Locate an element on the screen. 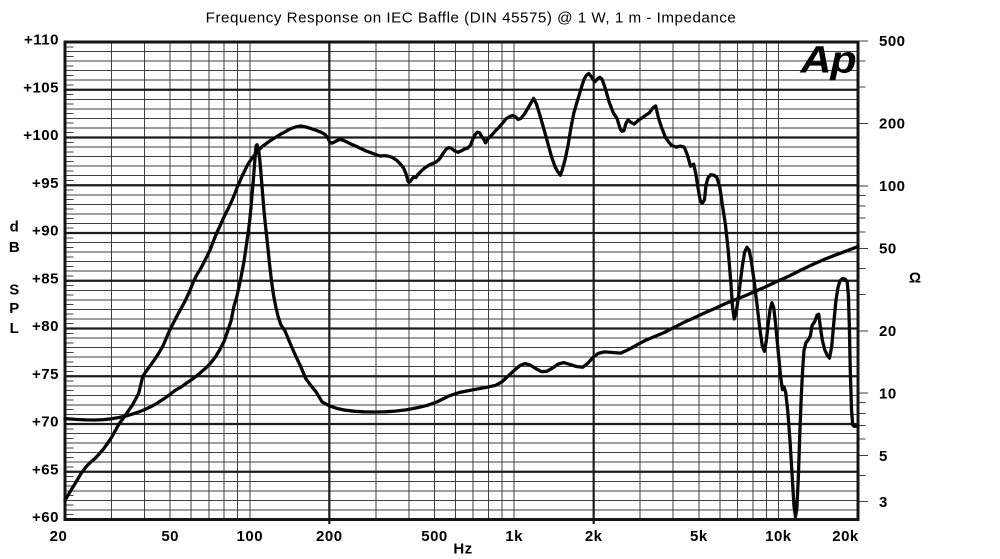 The width and height of the screenshot is (1000, 559). svg-text: Ω is located at coordinates (915, 278).